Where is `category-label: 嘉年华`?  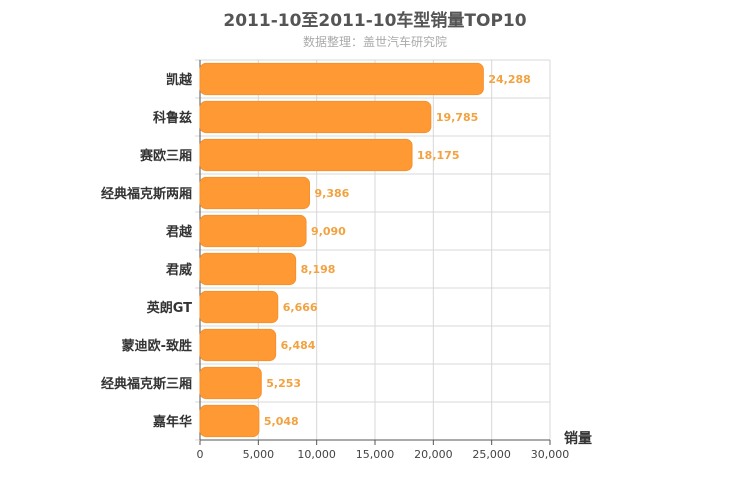
category-label: 嘉年华 is located at coordinates (172, 422).